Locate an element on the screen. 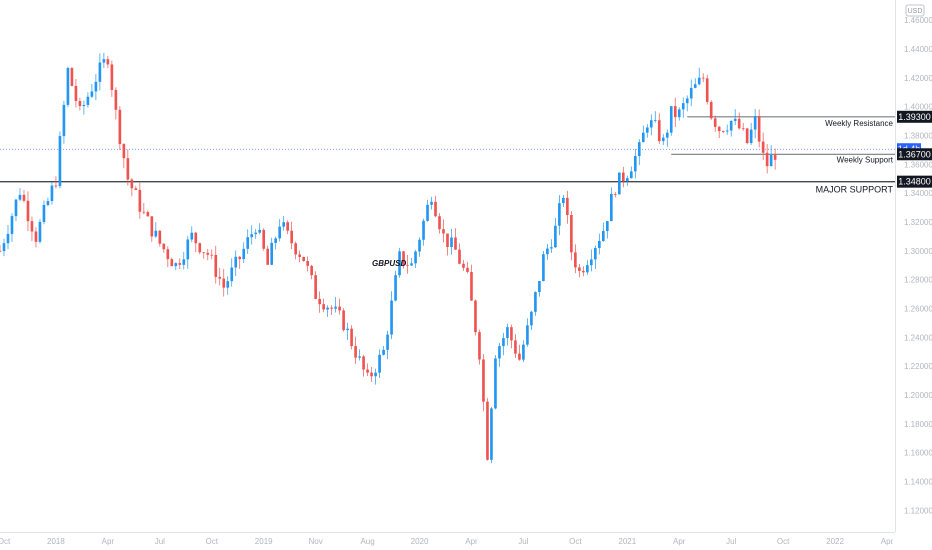 The image size is (932, 550). y-tick-label: 1.28000 is located at coordinates (918, 280).